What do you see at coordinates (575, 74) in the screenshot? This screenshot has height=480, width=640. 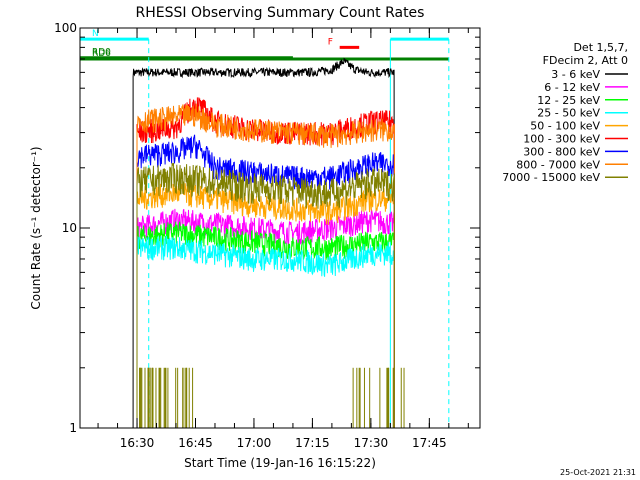 I see `legend-label: 3 - 6 keV` at bounding box center [575, 74].